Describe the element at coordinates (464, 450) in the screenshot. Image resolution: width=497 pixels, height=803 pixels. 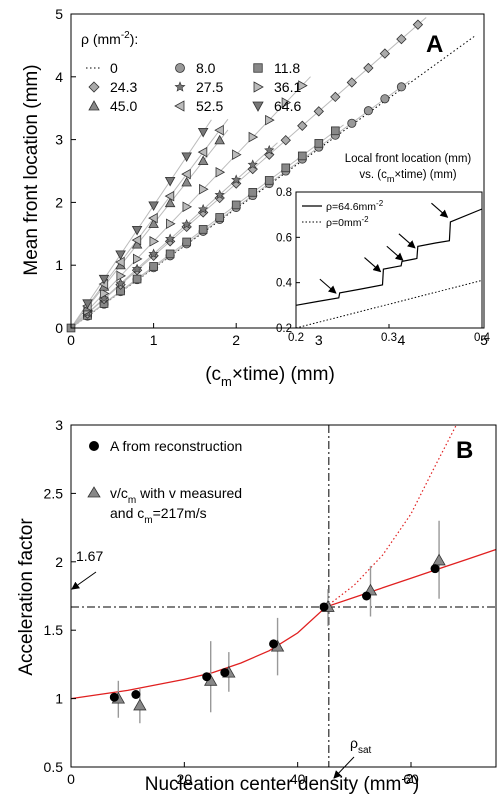
I see `panel-b-label: B` at that location.